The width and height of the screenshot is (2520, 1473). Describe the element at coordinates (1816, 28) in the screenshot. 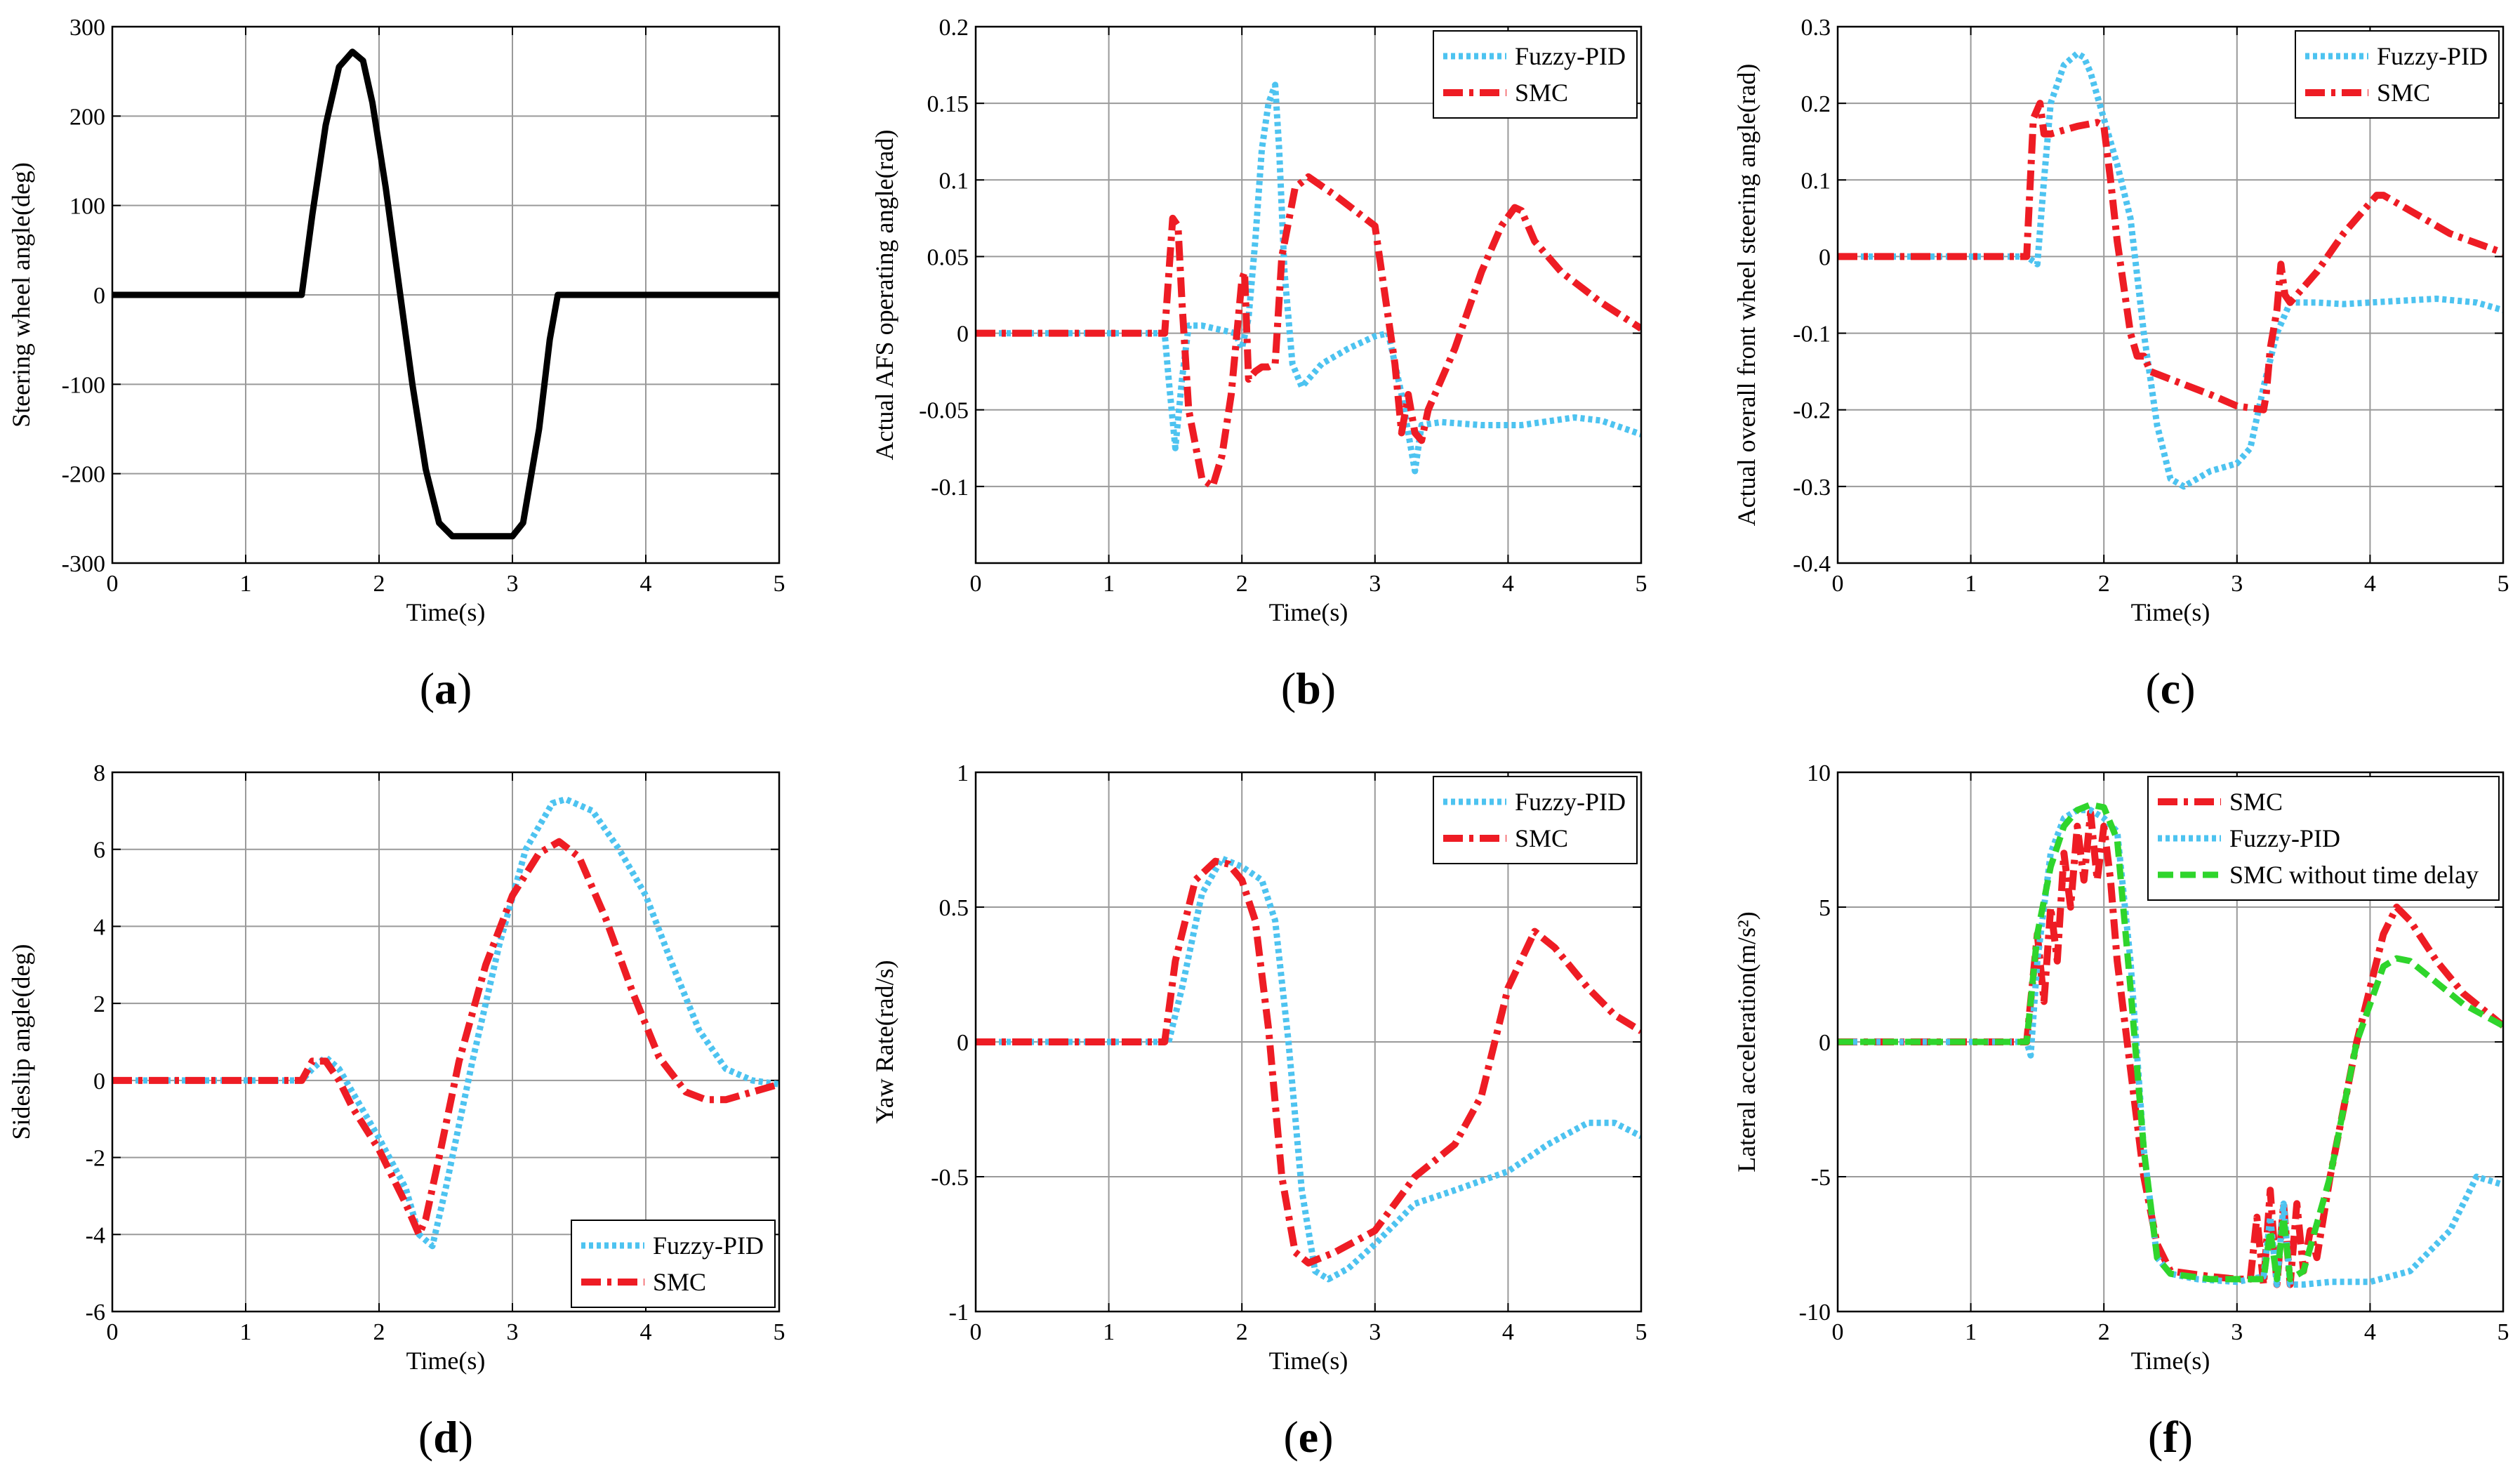

I see `y-tick-label: 0.3` at that location.